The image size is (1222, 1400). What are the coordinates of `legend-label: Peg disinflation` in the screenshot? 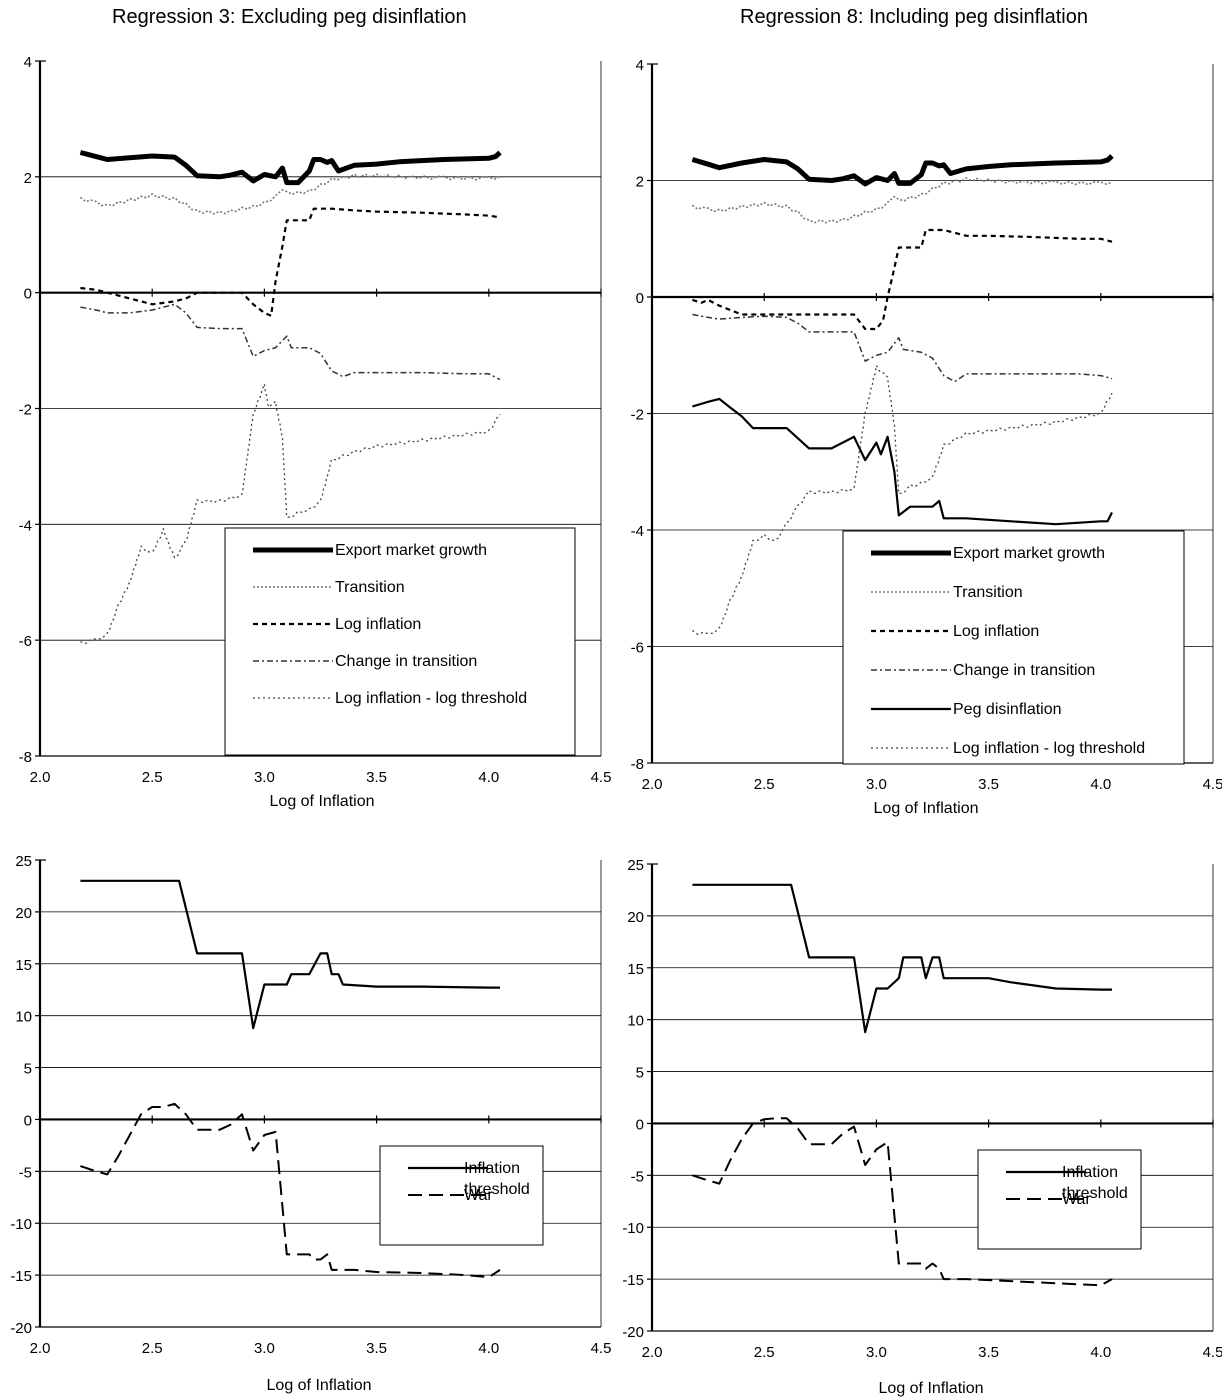 It's located at (1007, 709).